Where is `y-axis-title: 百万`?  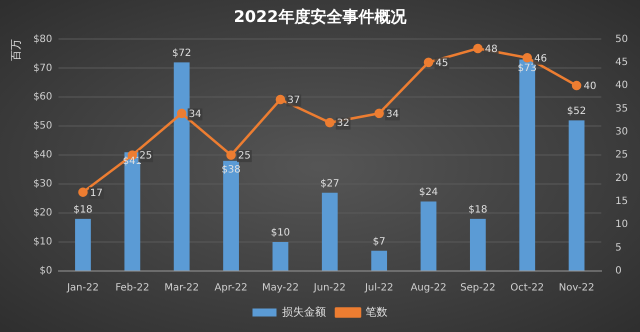
y-axis-title: 百万 is located at coordinates (15, 50).